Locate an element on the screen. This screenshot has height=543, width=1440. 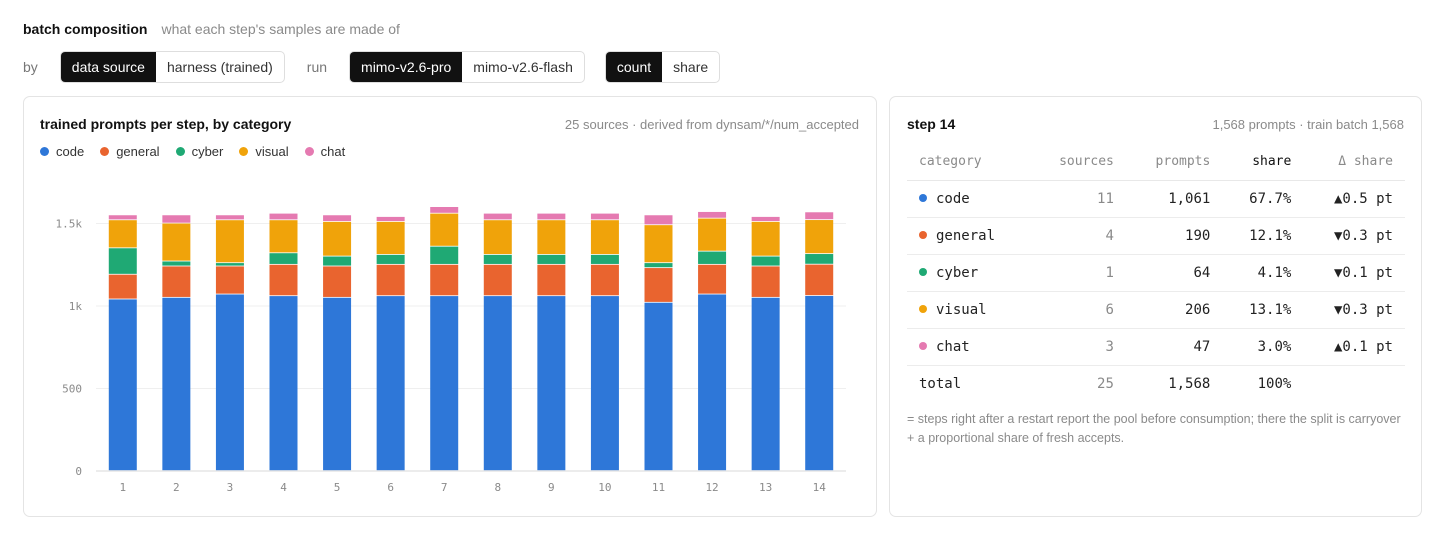
cell-category: general is located at coordinates (968, 236).